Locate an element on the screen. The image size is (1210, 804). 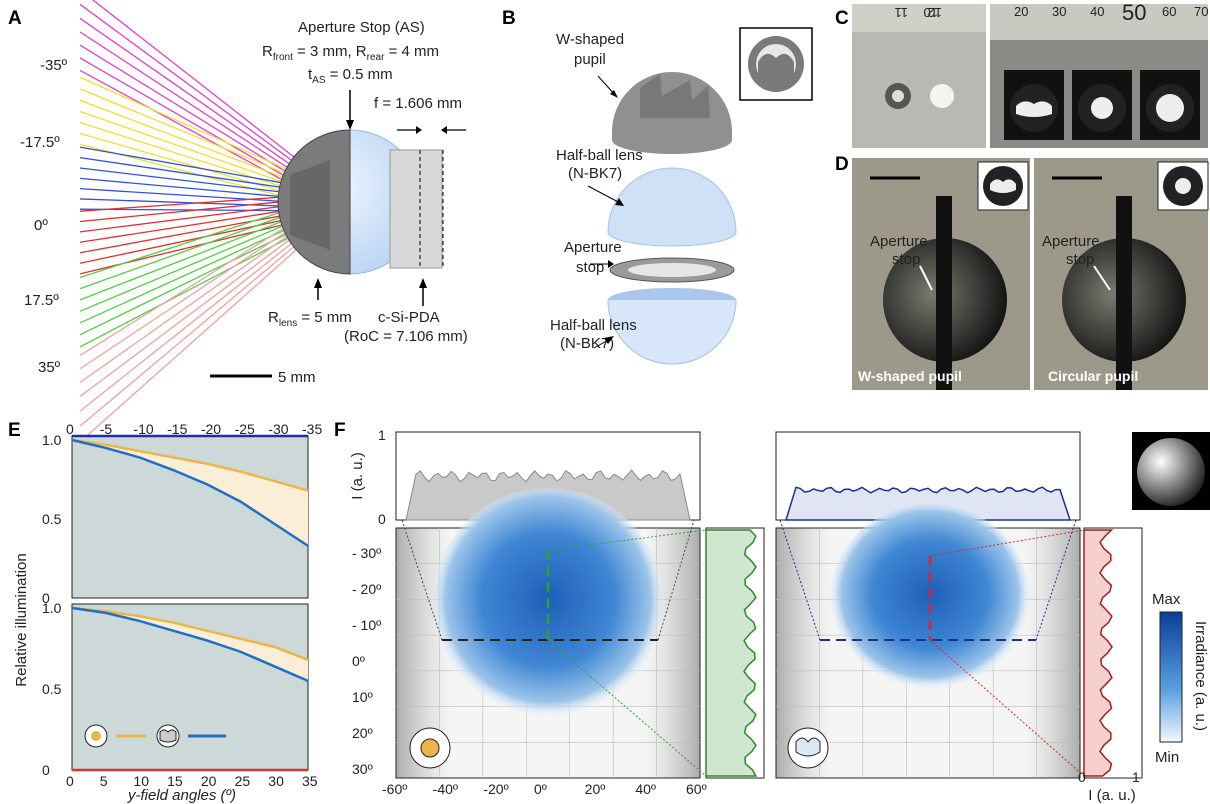
f-sidetick-4: 10º is located at coordinates (362, 697).